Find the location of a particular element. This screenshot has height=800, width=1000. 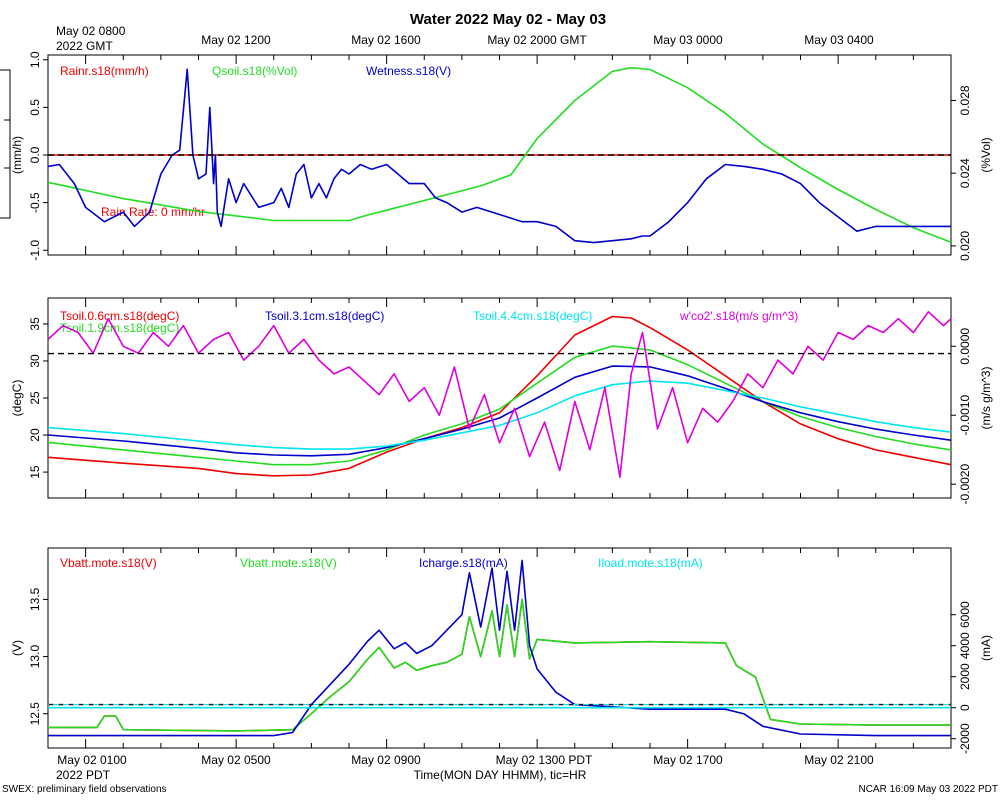

y-axis-label-right: (%Vol) is located at coordinates (986, 154).